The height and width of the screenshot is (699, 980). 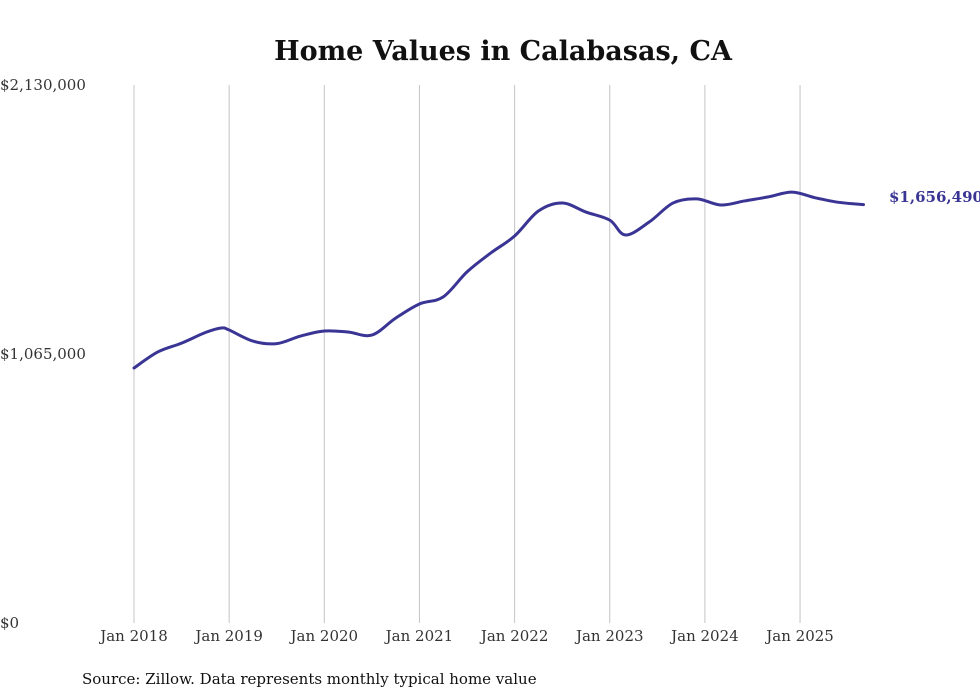 I want to click on x-tick-label: Jan 2022, so click(x=514, y=636).